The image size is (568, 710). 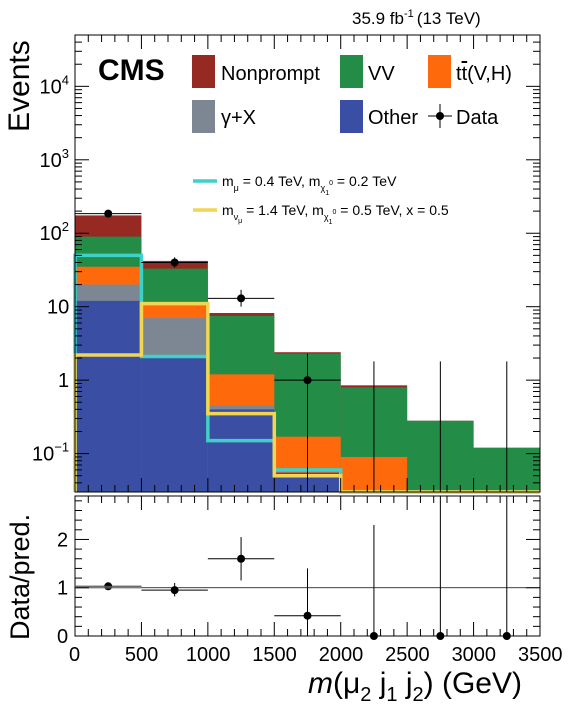 What do you see at coordinates (19, 86) in the screenshot?
I see `y-axis-label: Events` at bounding box center [19, 86].